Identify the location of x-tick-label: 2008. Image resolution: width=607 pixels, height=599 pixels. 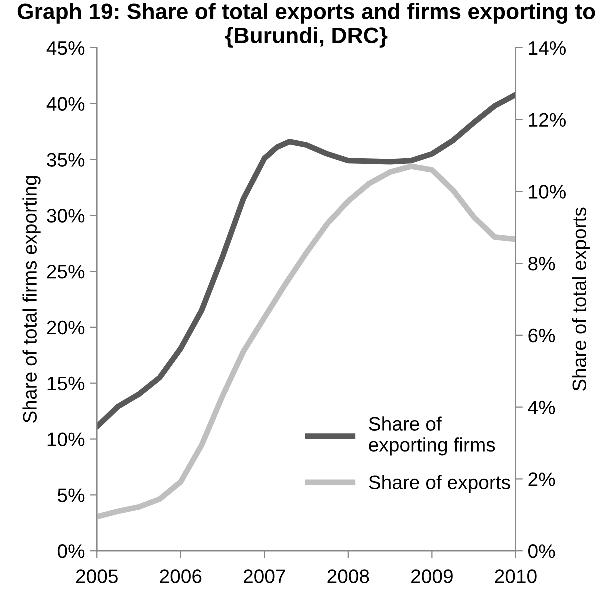
(349, 577).